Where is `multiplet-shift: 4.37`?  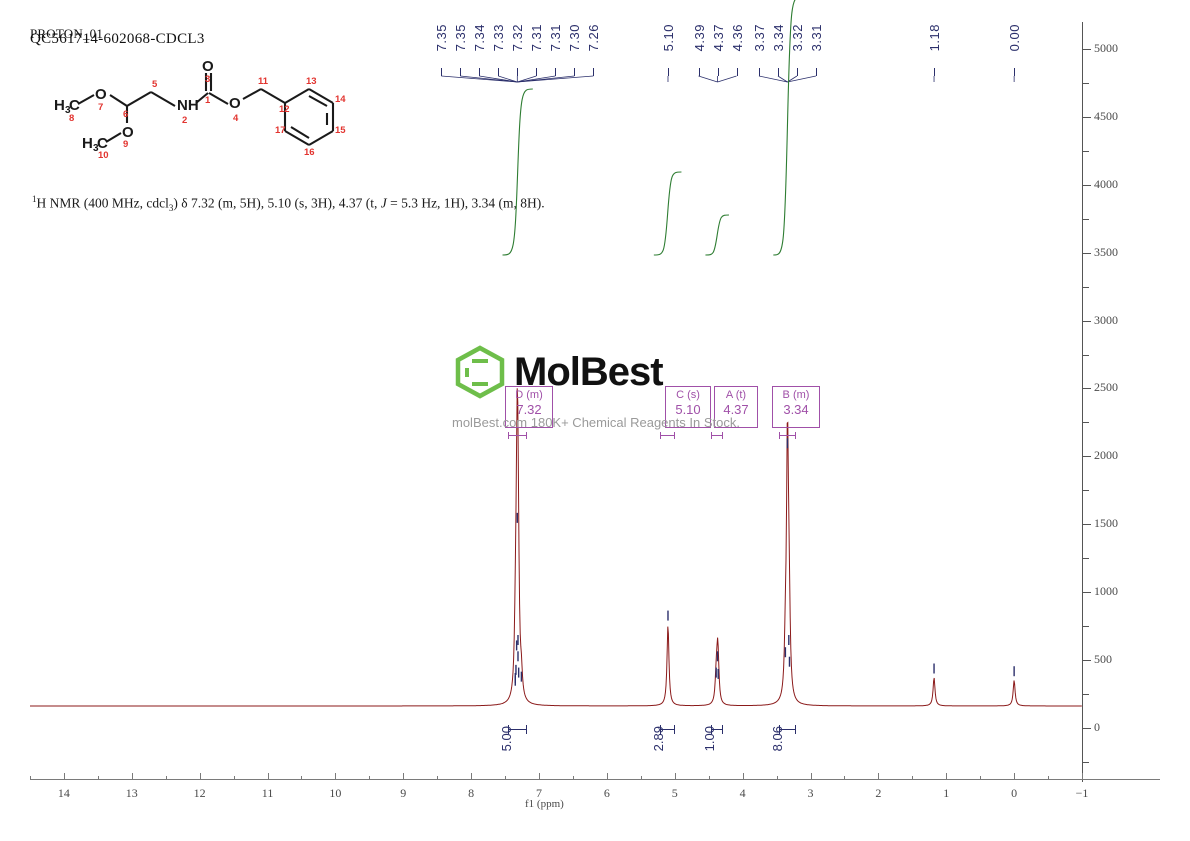
multiplet-shift: 4.37 is located at coordinates (736, 409).